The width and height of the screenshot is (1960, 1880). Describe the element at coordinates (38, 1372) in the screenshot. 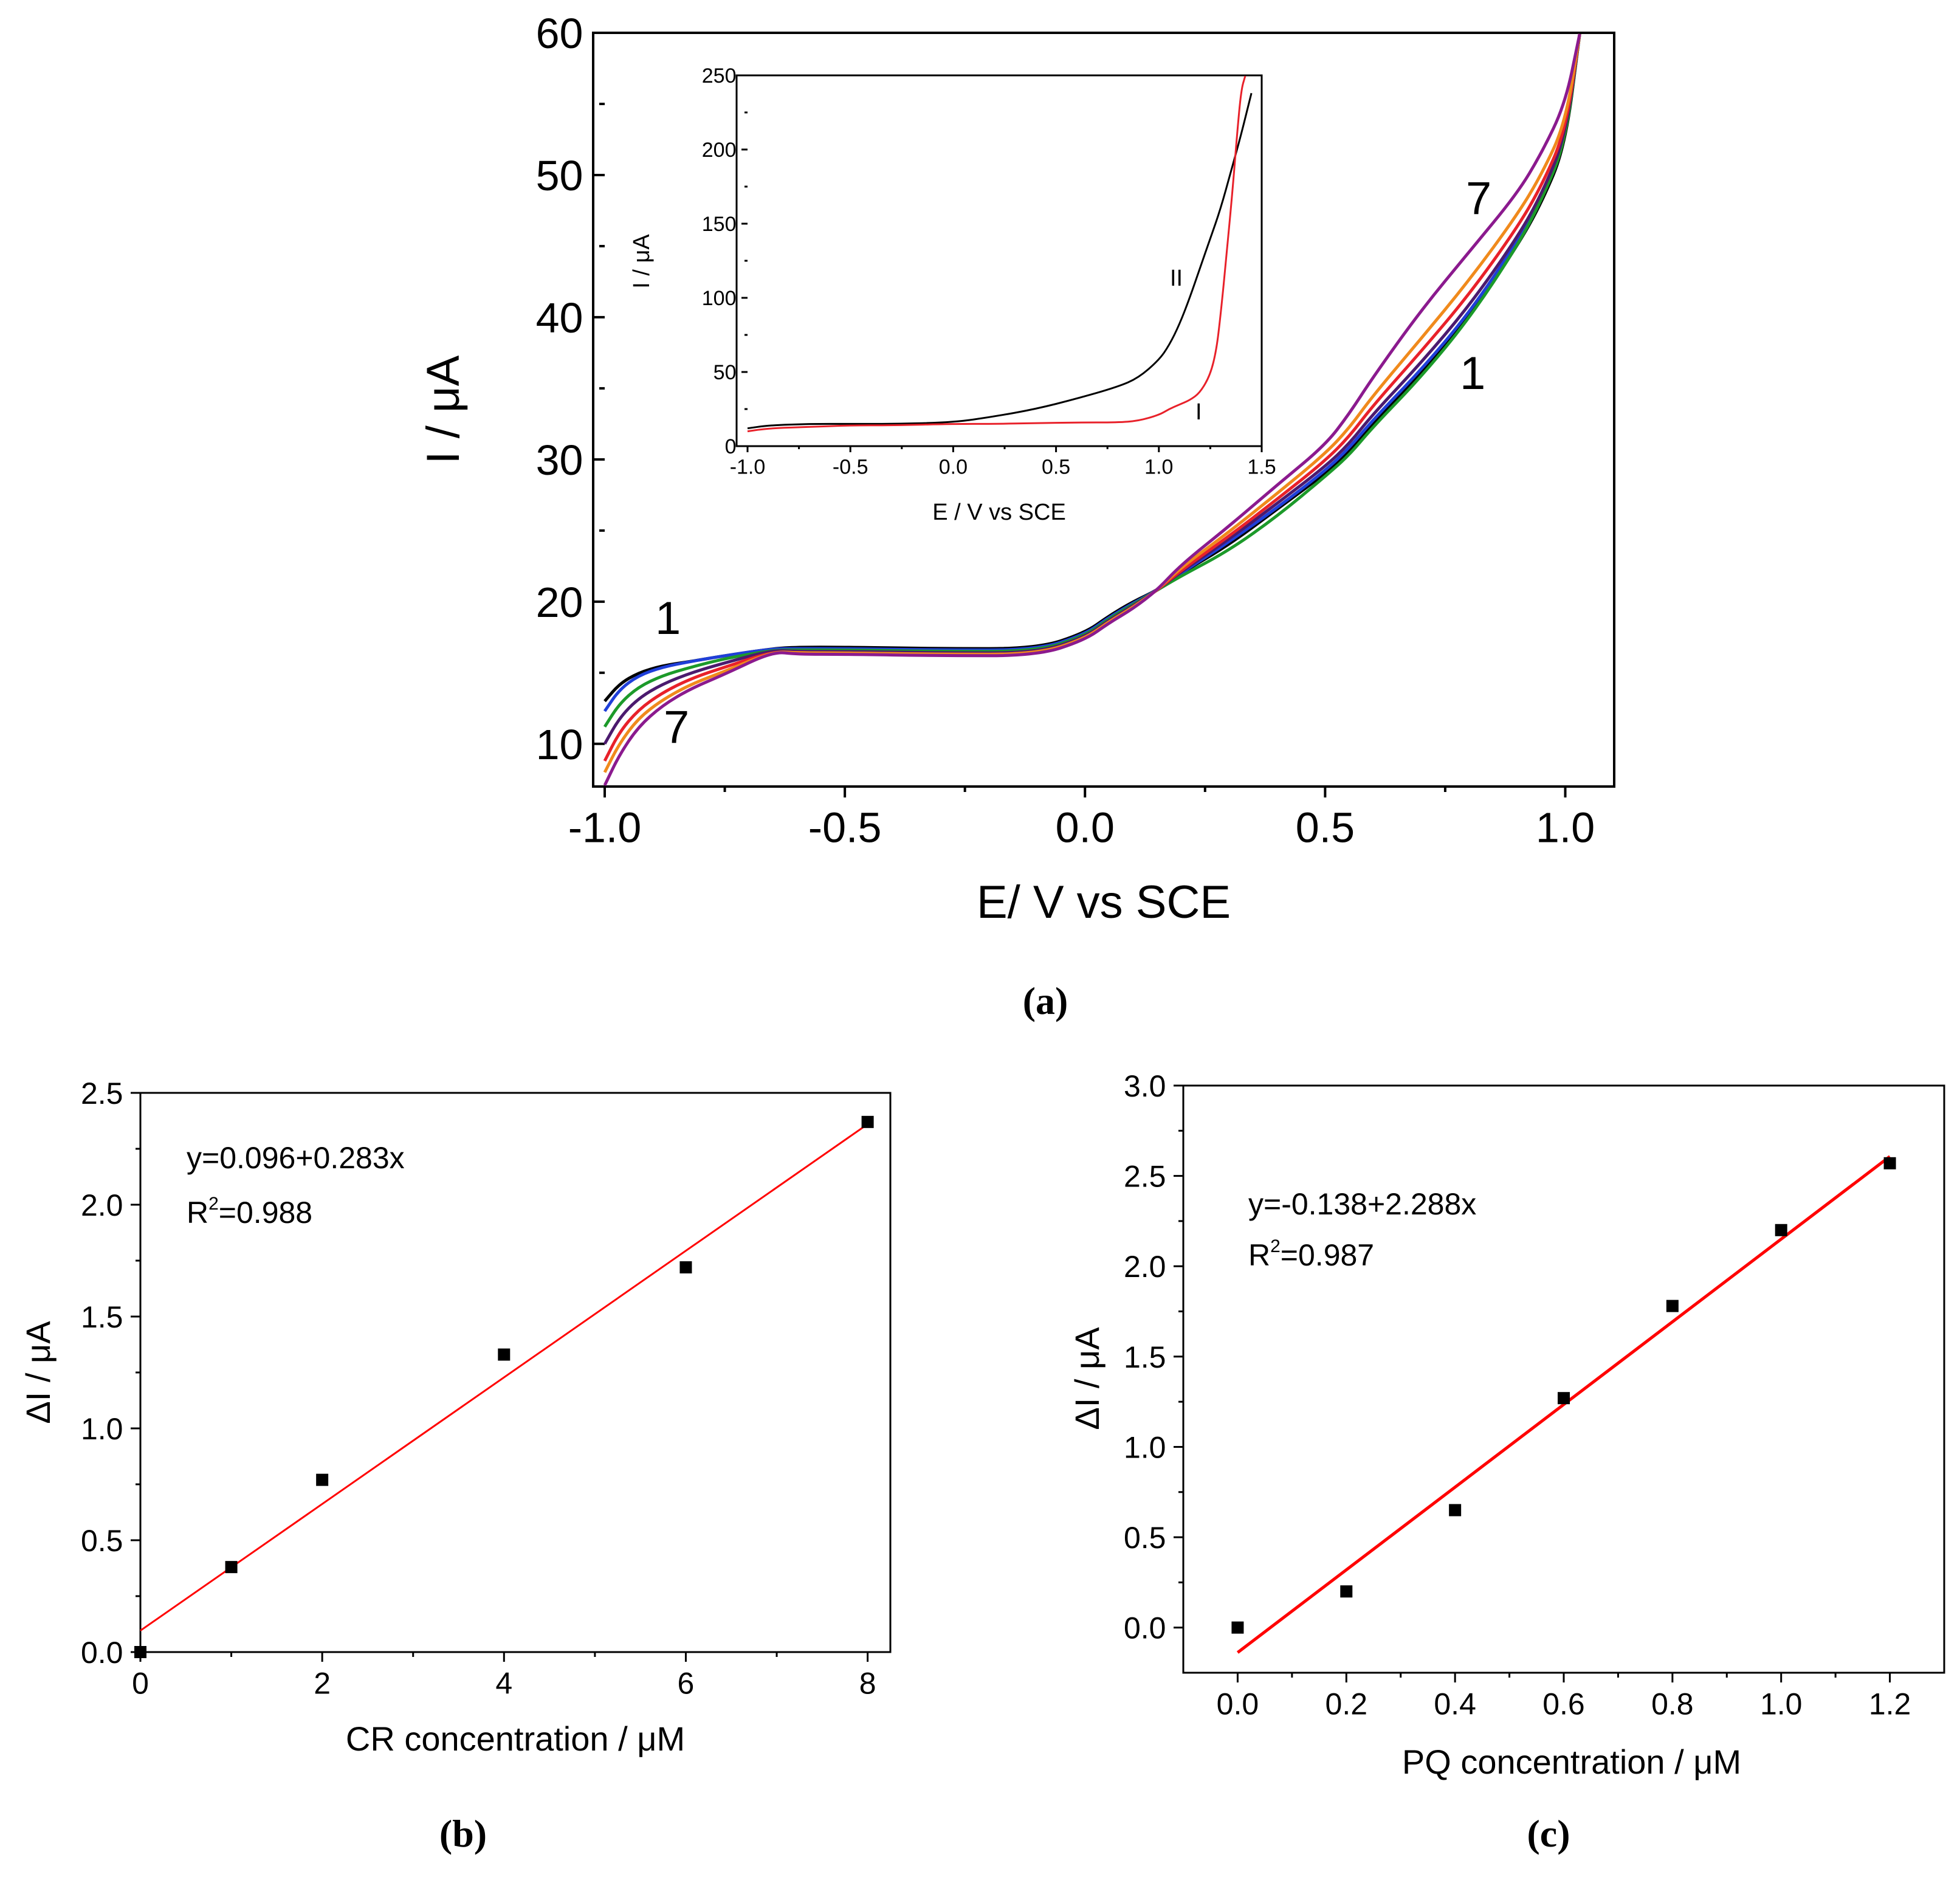

I see `panel-b-y-axis-label: ΔI / μA` at that location.